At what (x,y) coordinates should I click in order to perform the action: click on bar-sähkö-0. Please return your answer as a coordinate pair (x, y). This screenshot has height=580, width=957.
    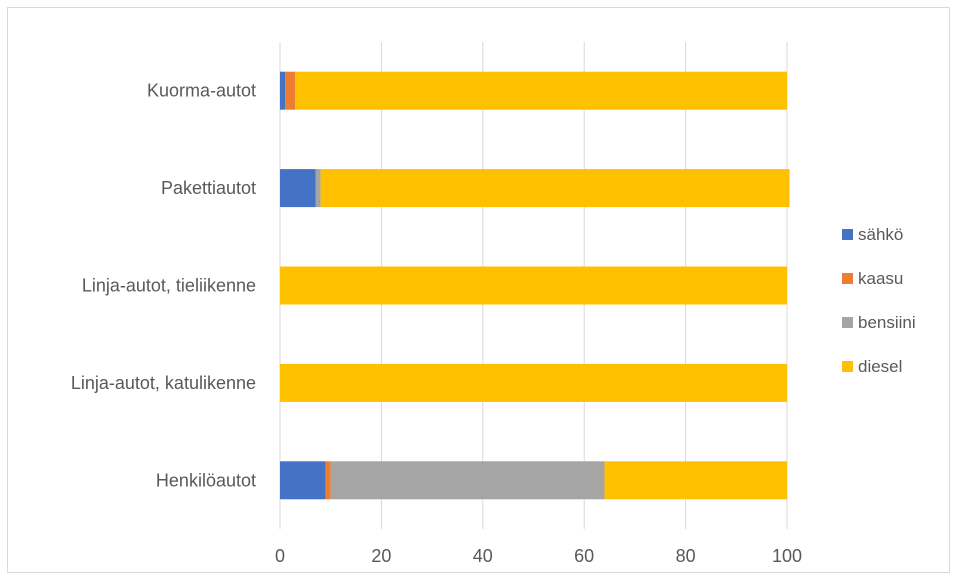
    Looking at the image, I should click on (283, 90).